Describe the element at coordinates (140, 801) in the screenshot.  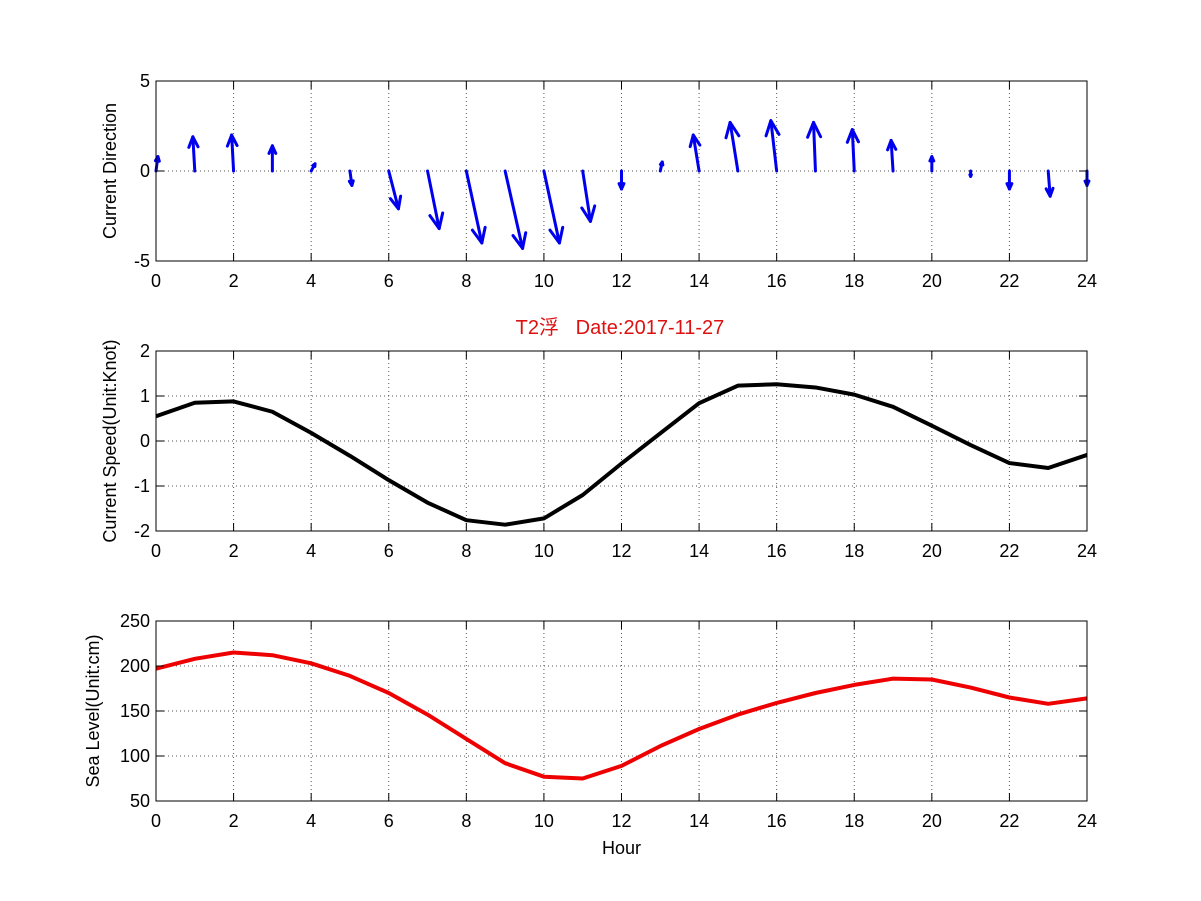
I see `y-tick-label: 50` at that location.